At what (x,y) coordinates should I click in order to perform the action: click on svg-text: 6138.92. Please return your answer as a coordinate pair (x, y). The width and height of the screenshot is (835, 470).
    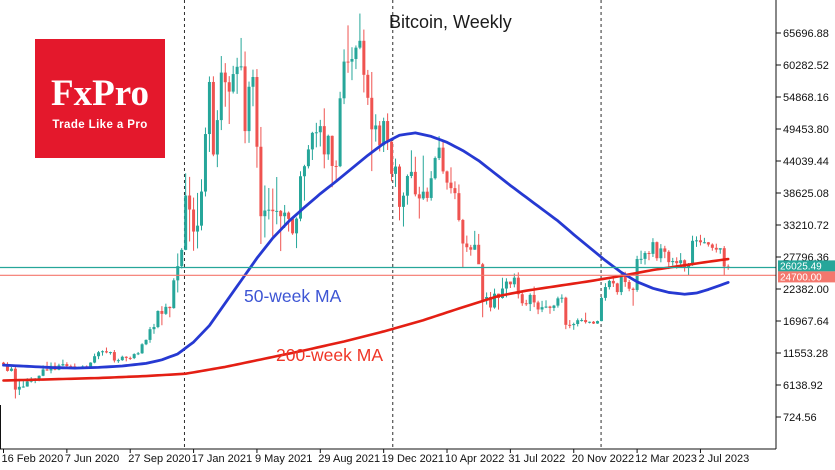
    Looking at the image, I should click on (803, 386).